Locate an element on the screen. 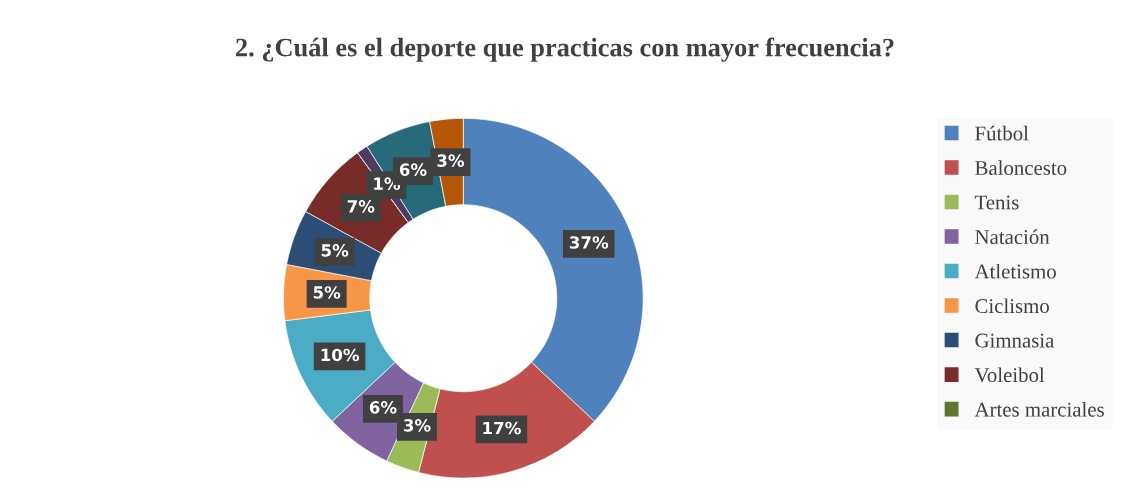  data-label: 37% is located at coordinates (589, 242).